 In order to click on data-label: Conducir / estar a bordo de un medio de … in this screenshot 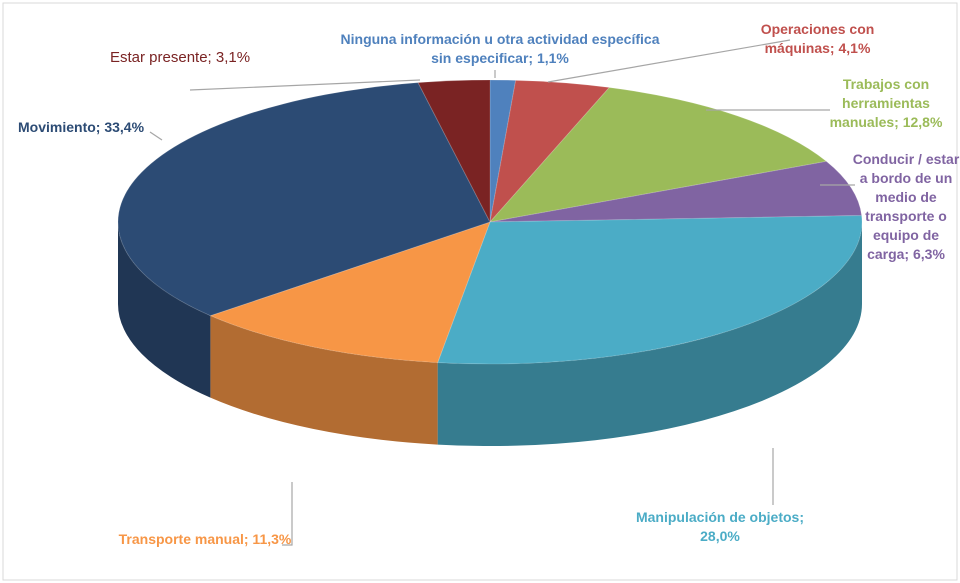, I will do `click(906, 206)`.